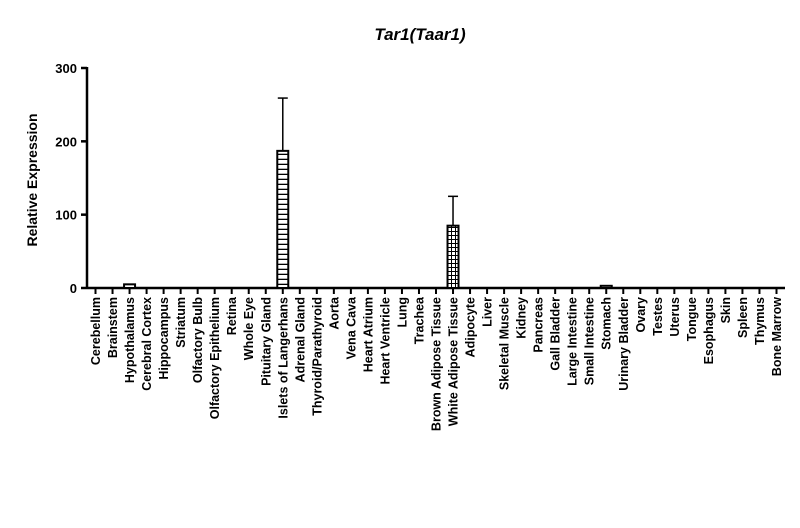 The height and width of the screenshot is (528, 800). I want to click on x-tick-label: Adrenal Gland, so click(300, 339).